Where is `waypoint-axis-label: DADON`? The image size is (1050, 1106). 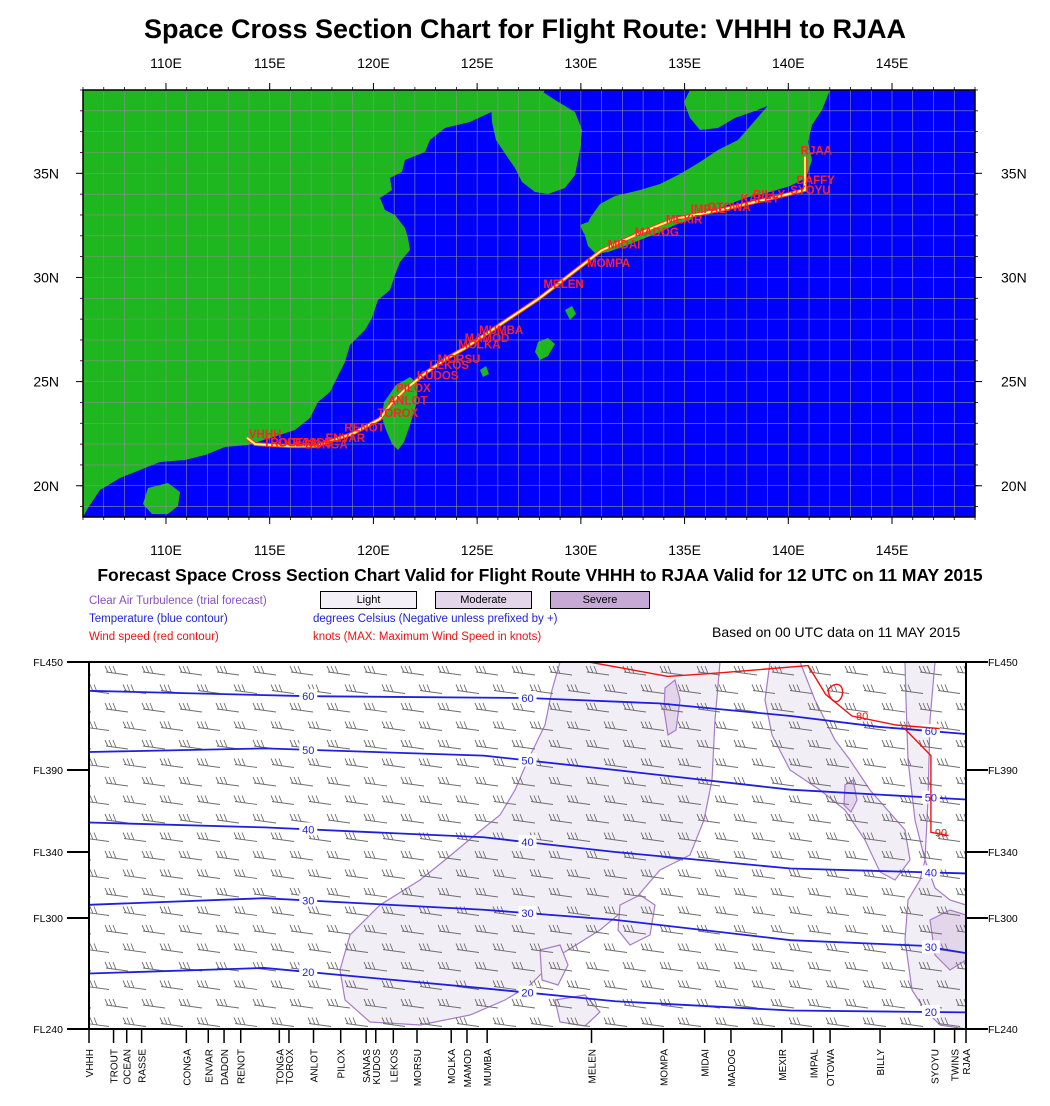
waypoint-axis-label: DADON is located at coordinates (225, 1067).